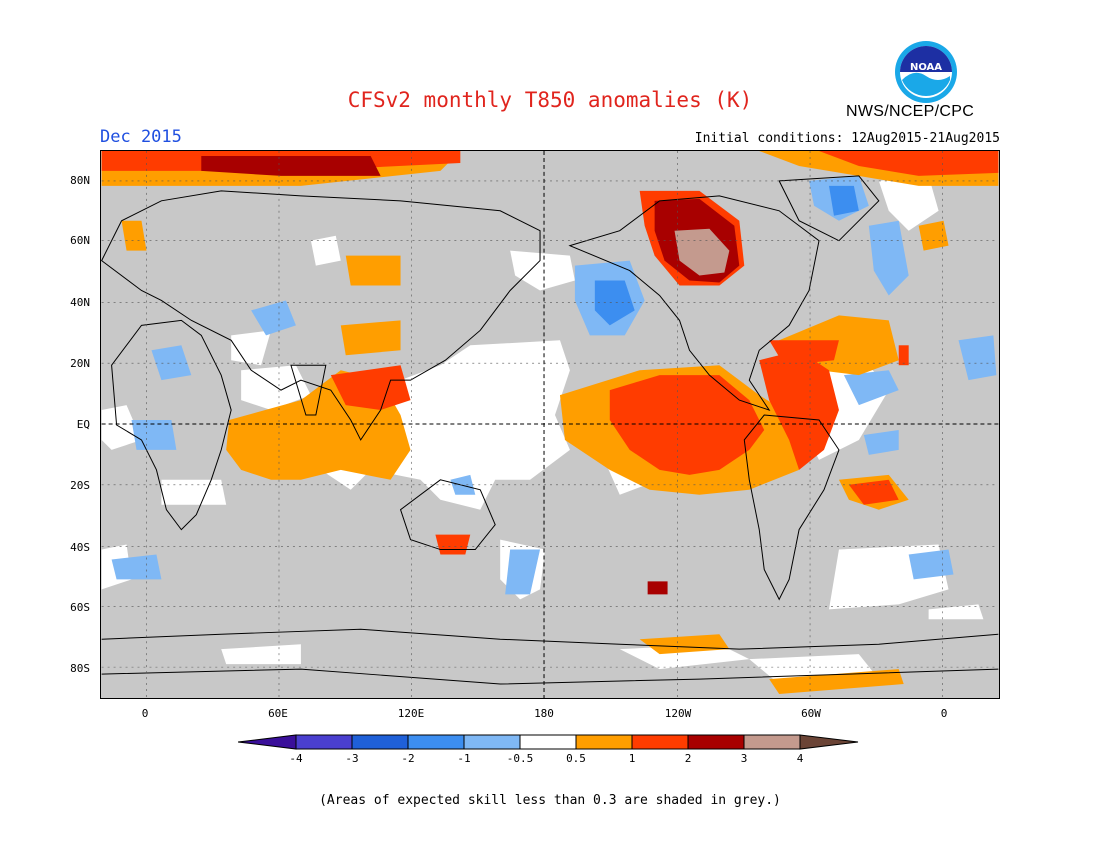 The height and width of the screenshot is (850, 1100). What do you see at coordinates (80, 363) in the screenshot?
I see `lat-label-20n: 20N` at bounding box center [80, 363].